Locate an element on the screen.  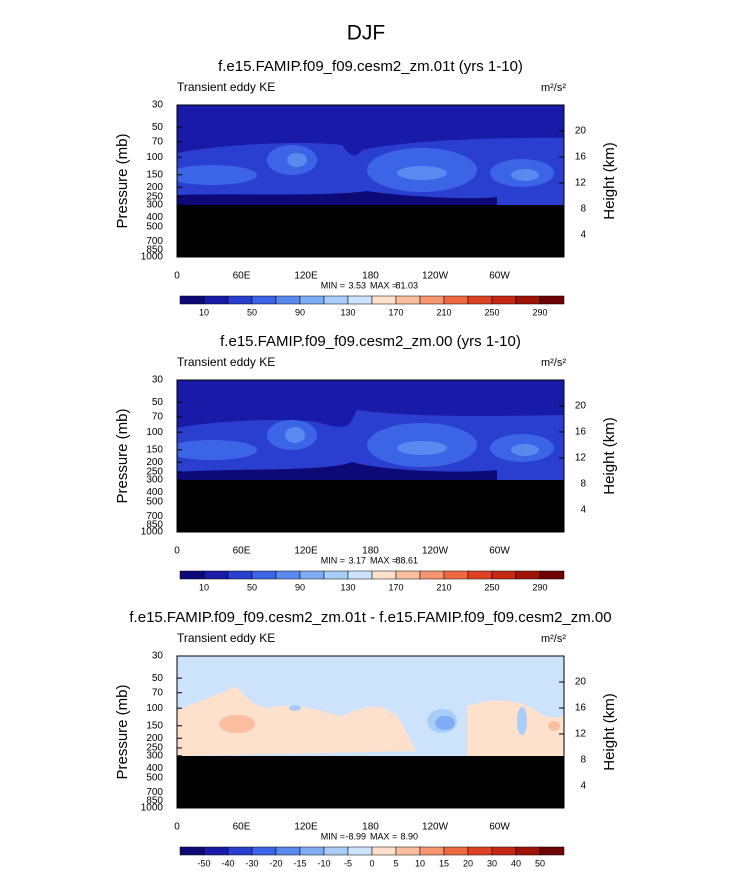
colorbar-label: 5 is located at coordinates (395, 863).